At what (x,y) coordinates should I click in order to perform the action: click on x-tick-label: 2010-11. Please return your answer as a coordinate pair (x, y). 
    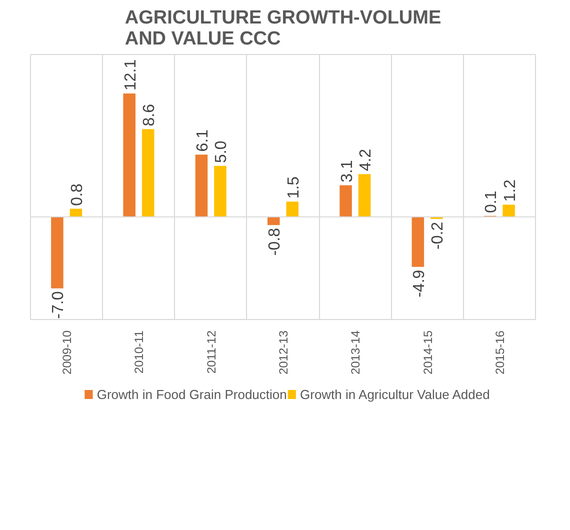
    Looking at the image, I should click on (139, 352).